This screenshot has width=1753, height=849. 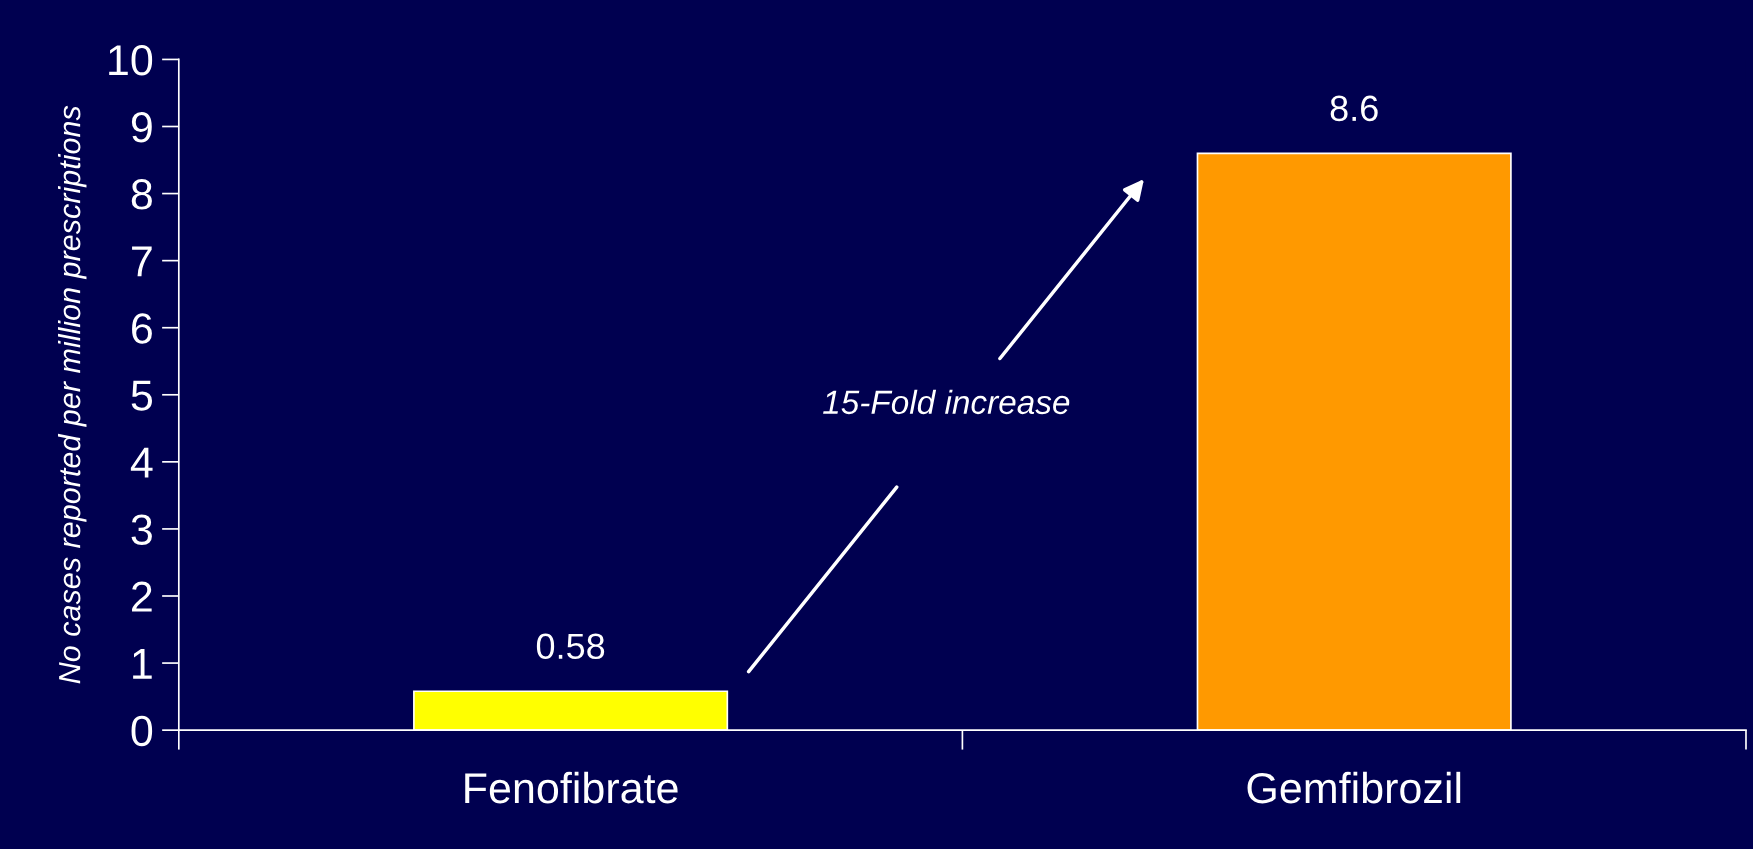 I want to click on y-tick-label: 0, so click(x=142, y=731).